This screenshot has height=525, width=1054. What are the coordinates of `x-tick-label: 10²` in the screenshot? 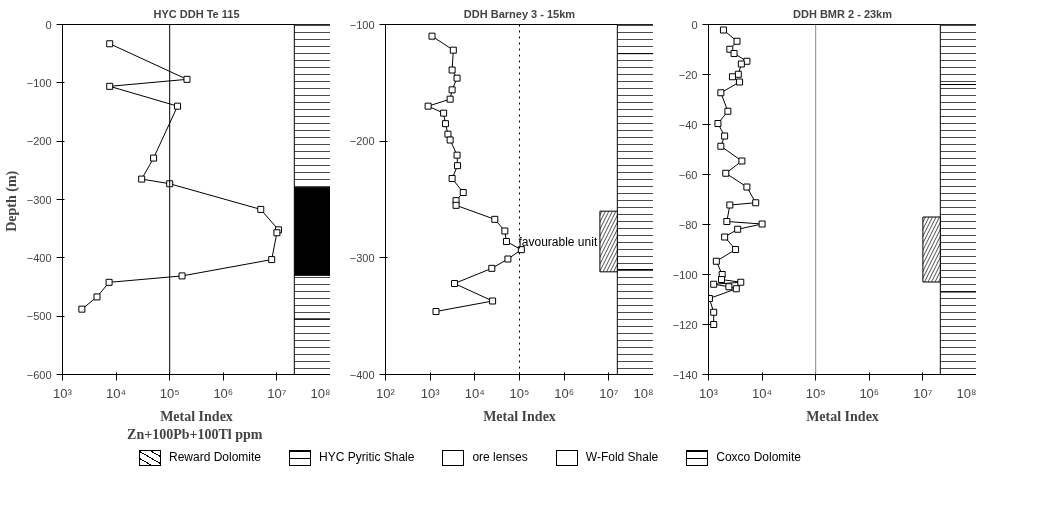 It's located at (386, 393).